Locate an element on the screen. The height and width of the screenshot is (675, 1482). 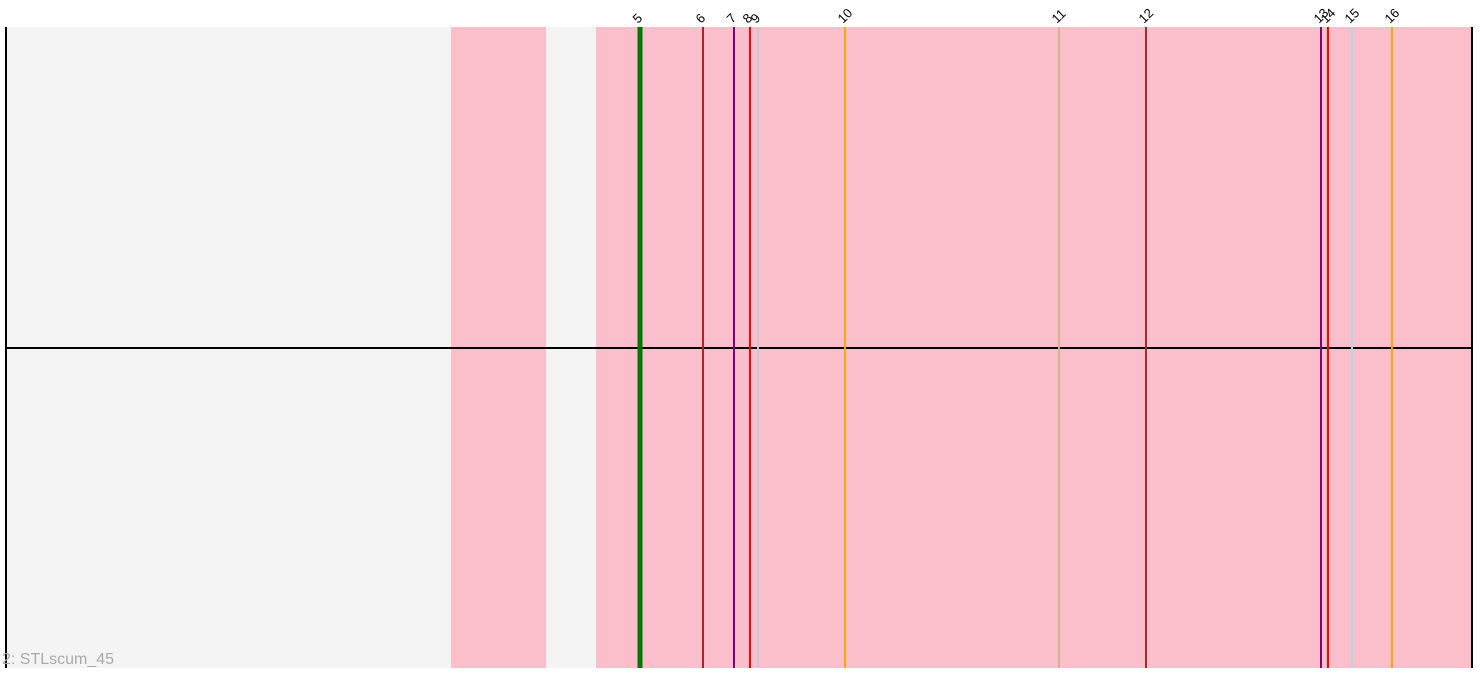
marker-label-7: 7 is located at coordinates (732, 18).